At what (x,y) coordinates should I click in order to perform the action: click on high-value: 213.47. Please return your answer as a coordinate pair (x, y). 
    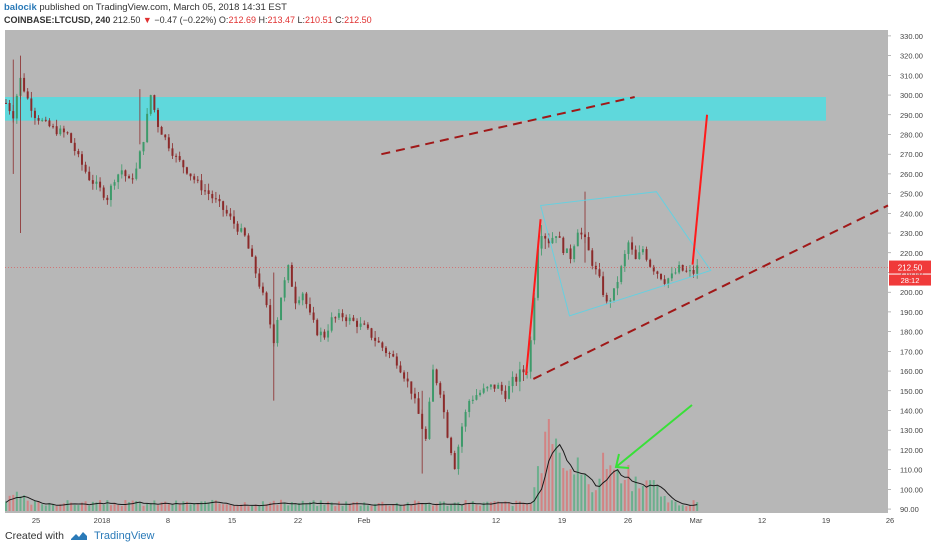
    Looking at the image, I should click on (281, 20).